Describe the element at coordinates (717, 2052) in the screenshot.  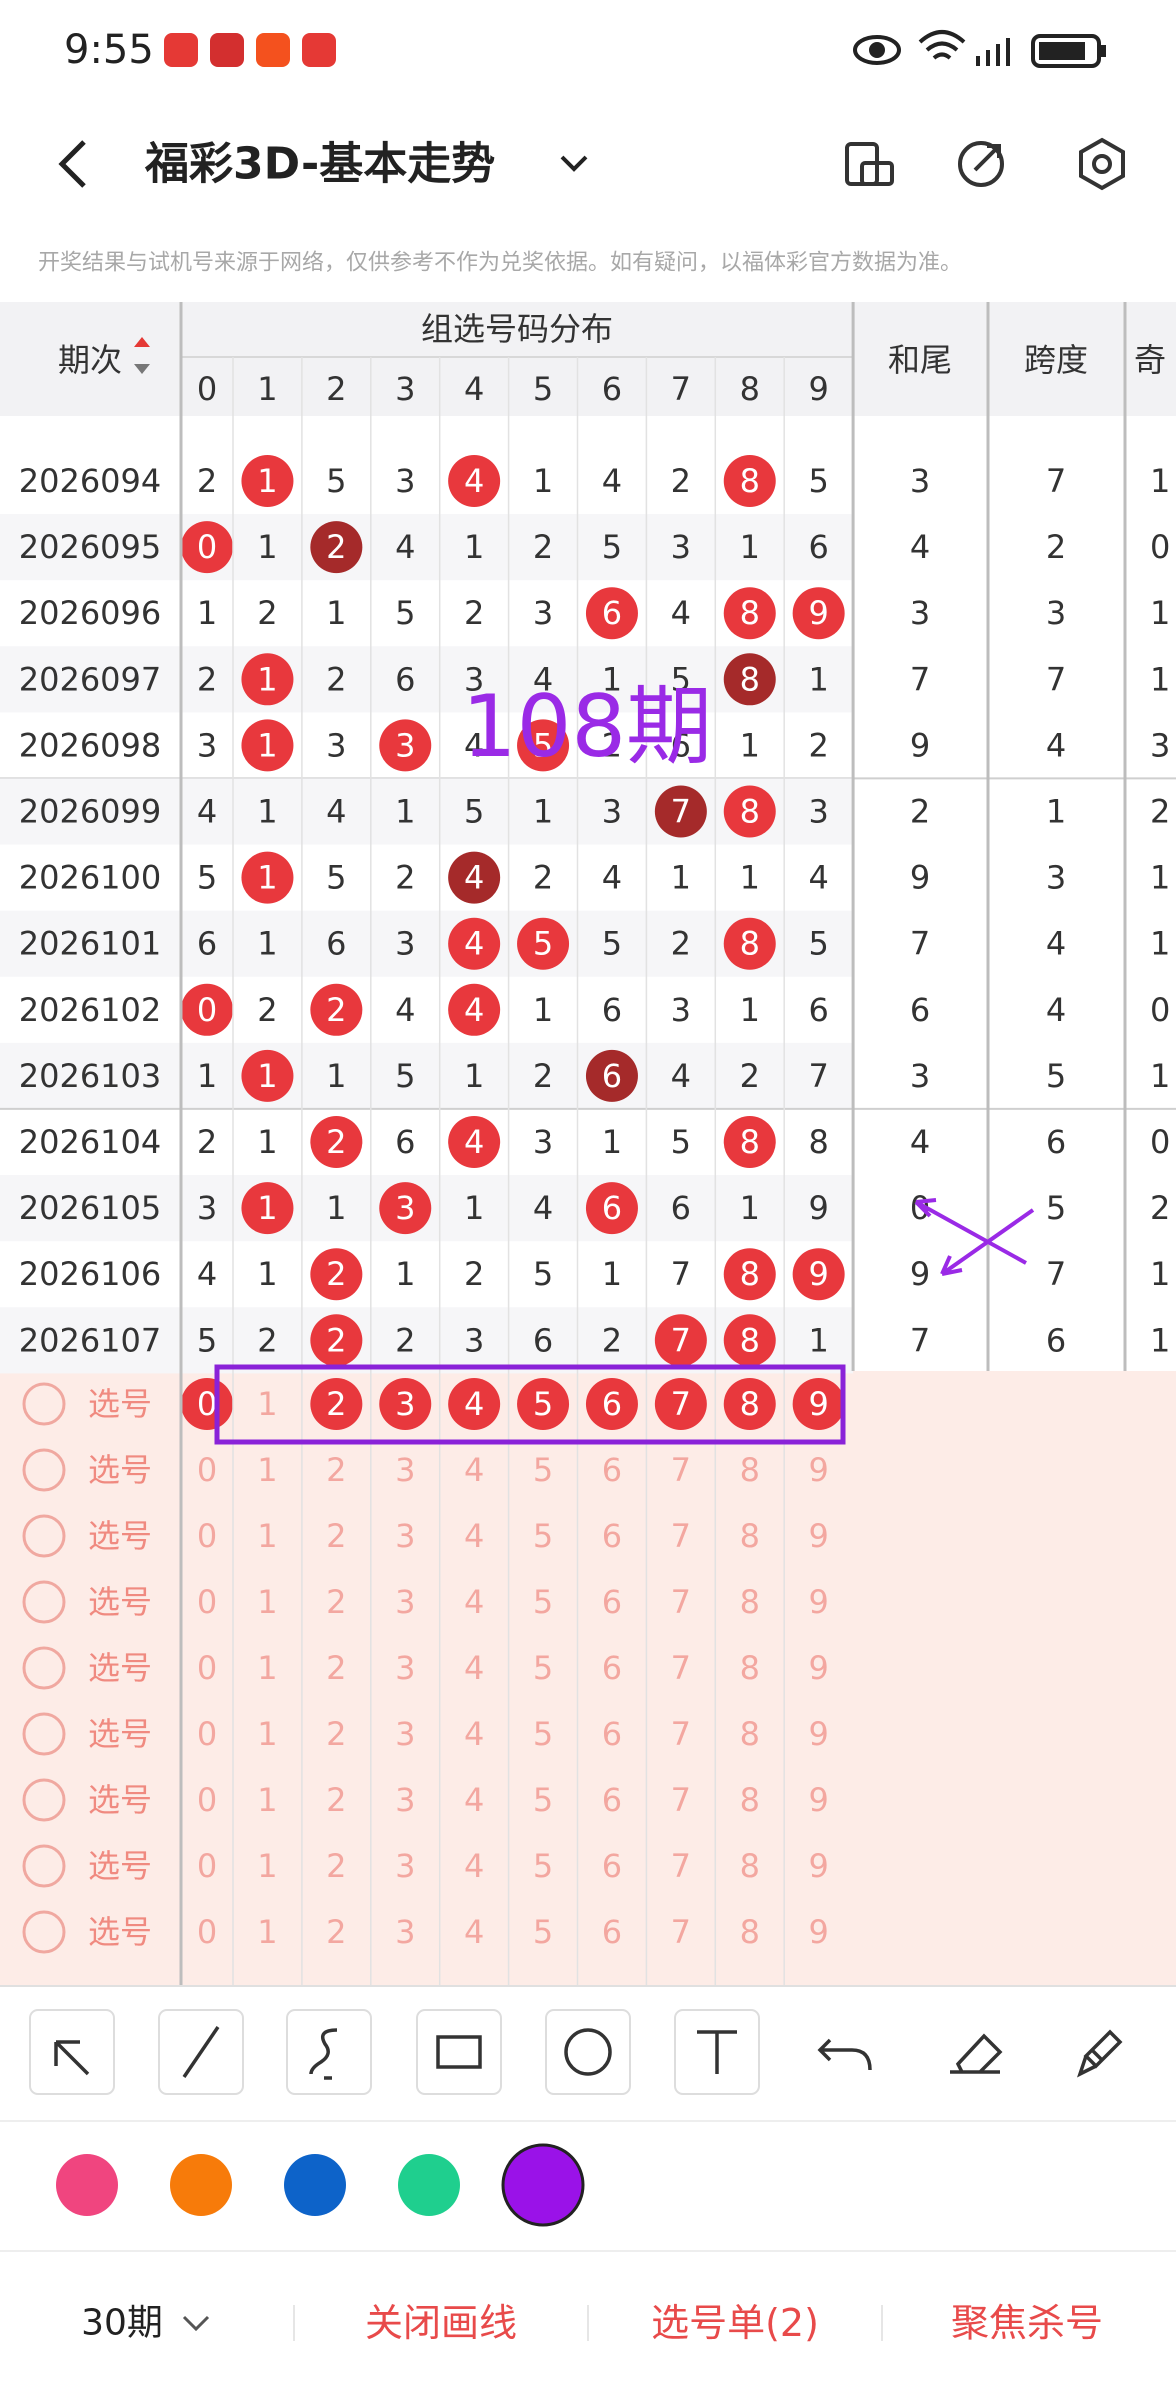
I see `tool-text` at that location.